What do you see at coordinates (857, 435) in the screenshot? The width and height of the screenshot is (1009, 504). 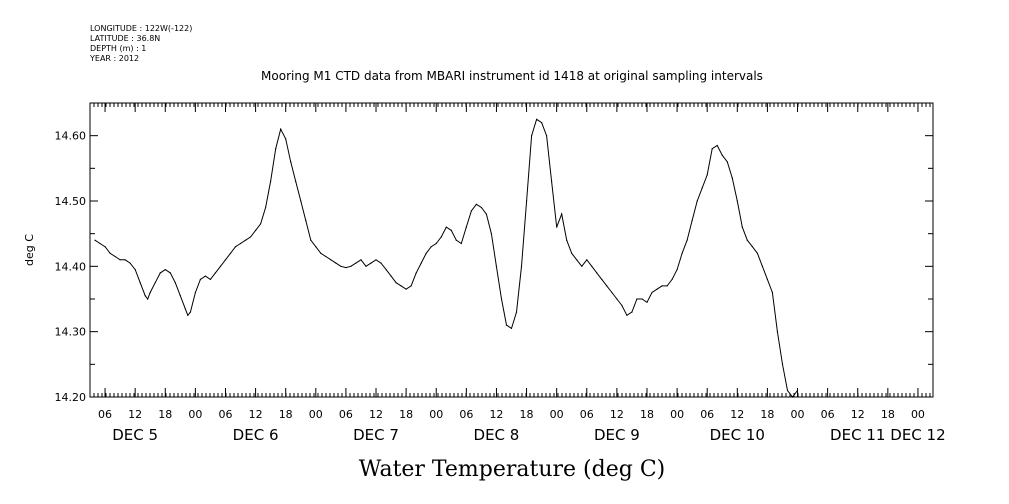 I see `x-day-label: DEC 11` at bounding box center [857, 435].